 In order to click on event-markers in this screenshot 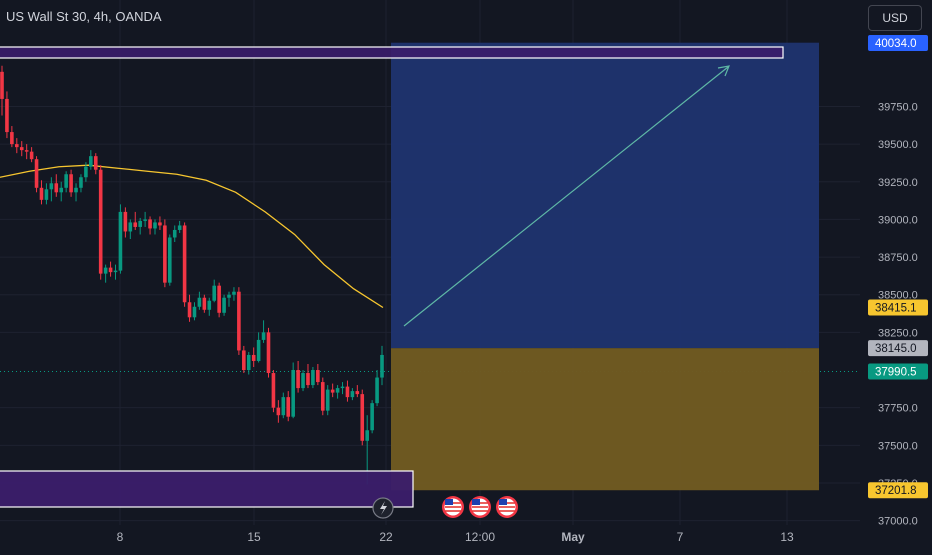, I will do `click(445, 507)`.